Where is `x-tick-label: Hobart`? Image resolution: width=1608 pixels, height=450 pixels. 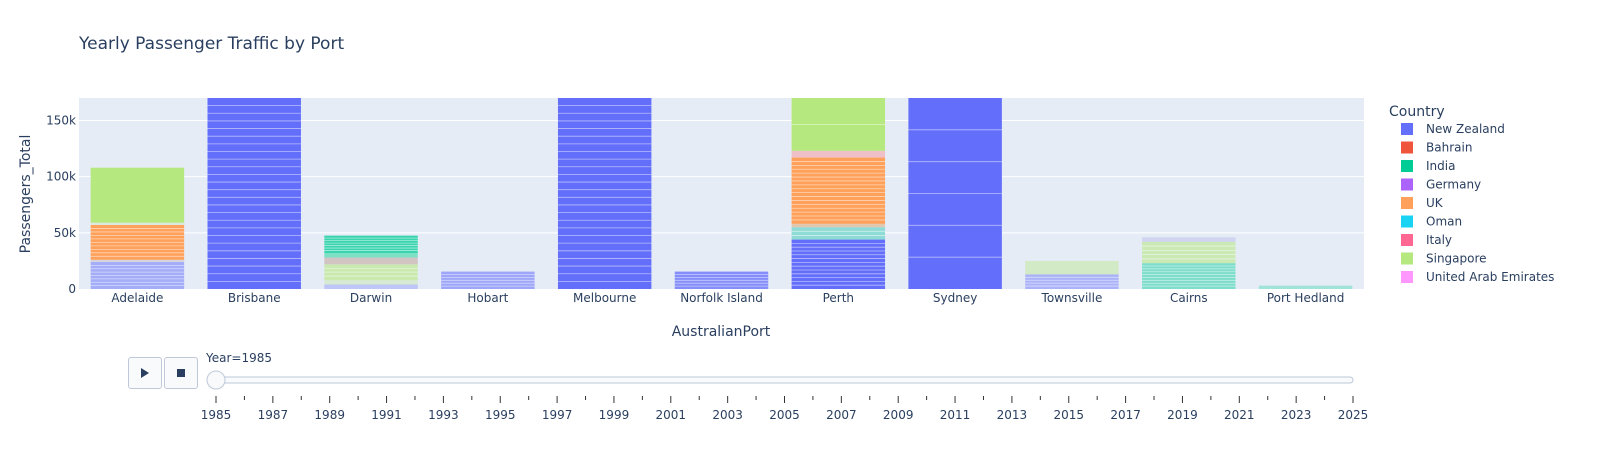 x-tick-label: Hobart is located at coordinates (487, 298).